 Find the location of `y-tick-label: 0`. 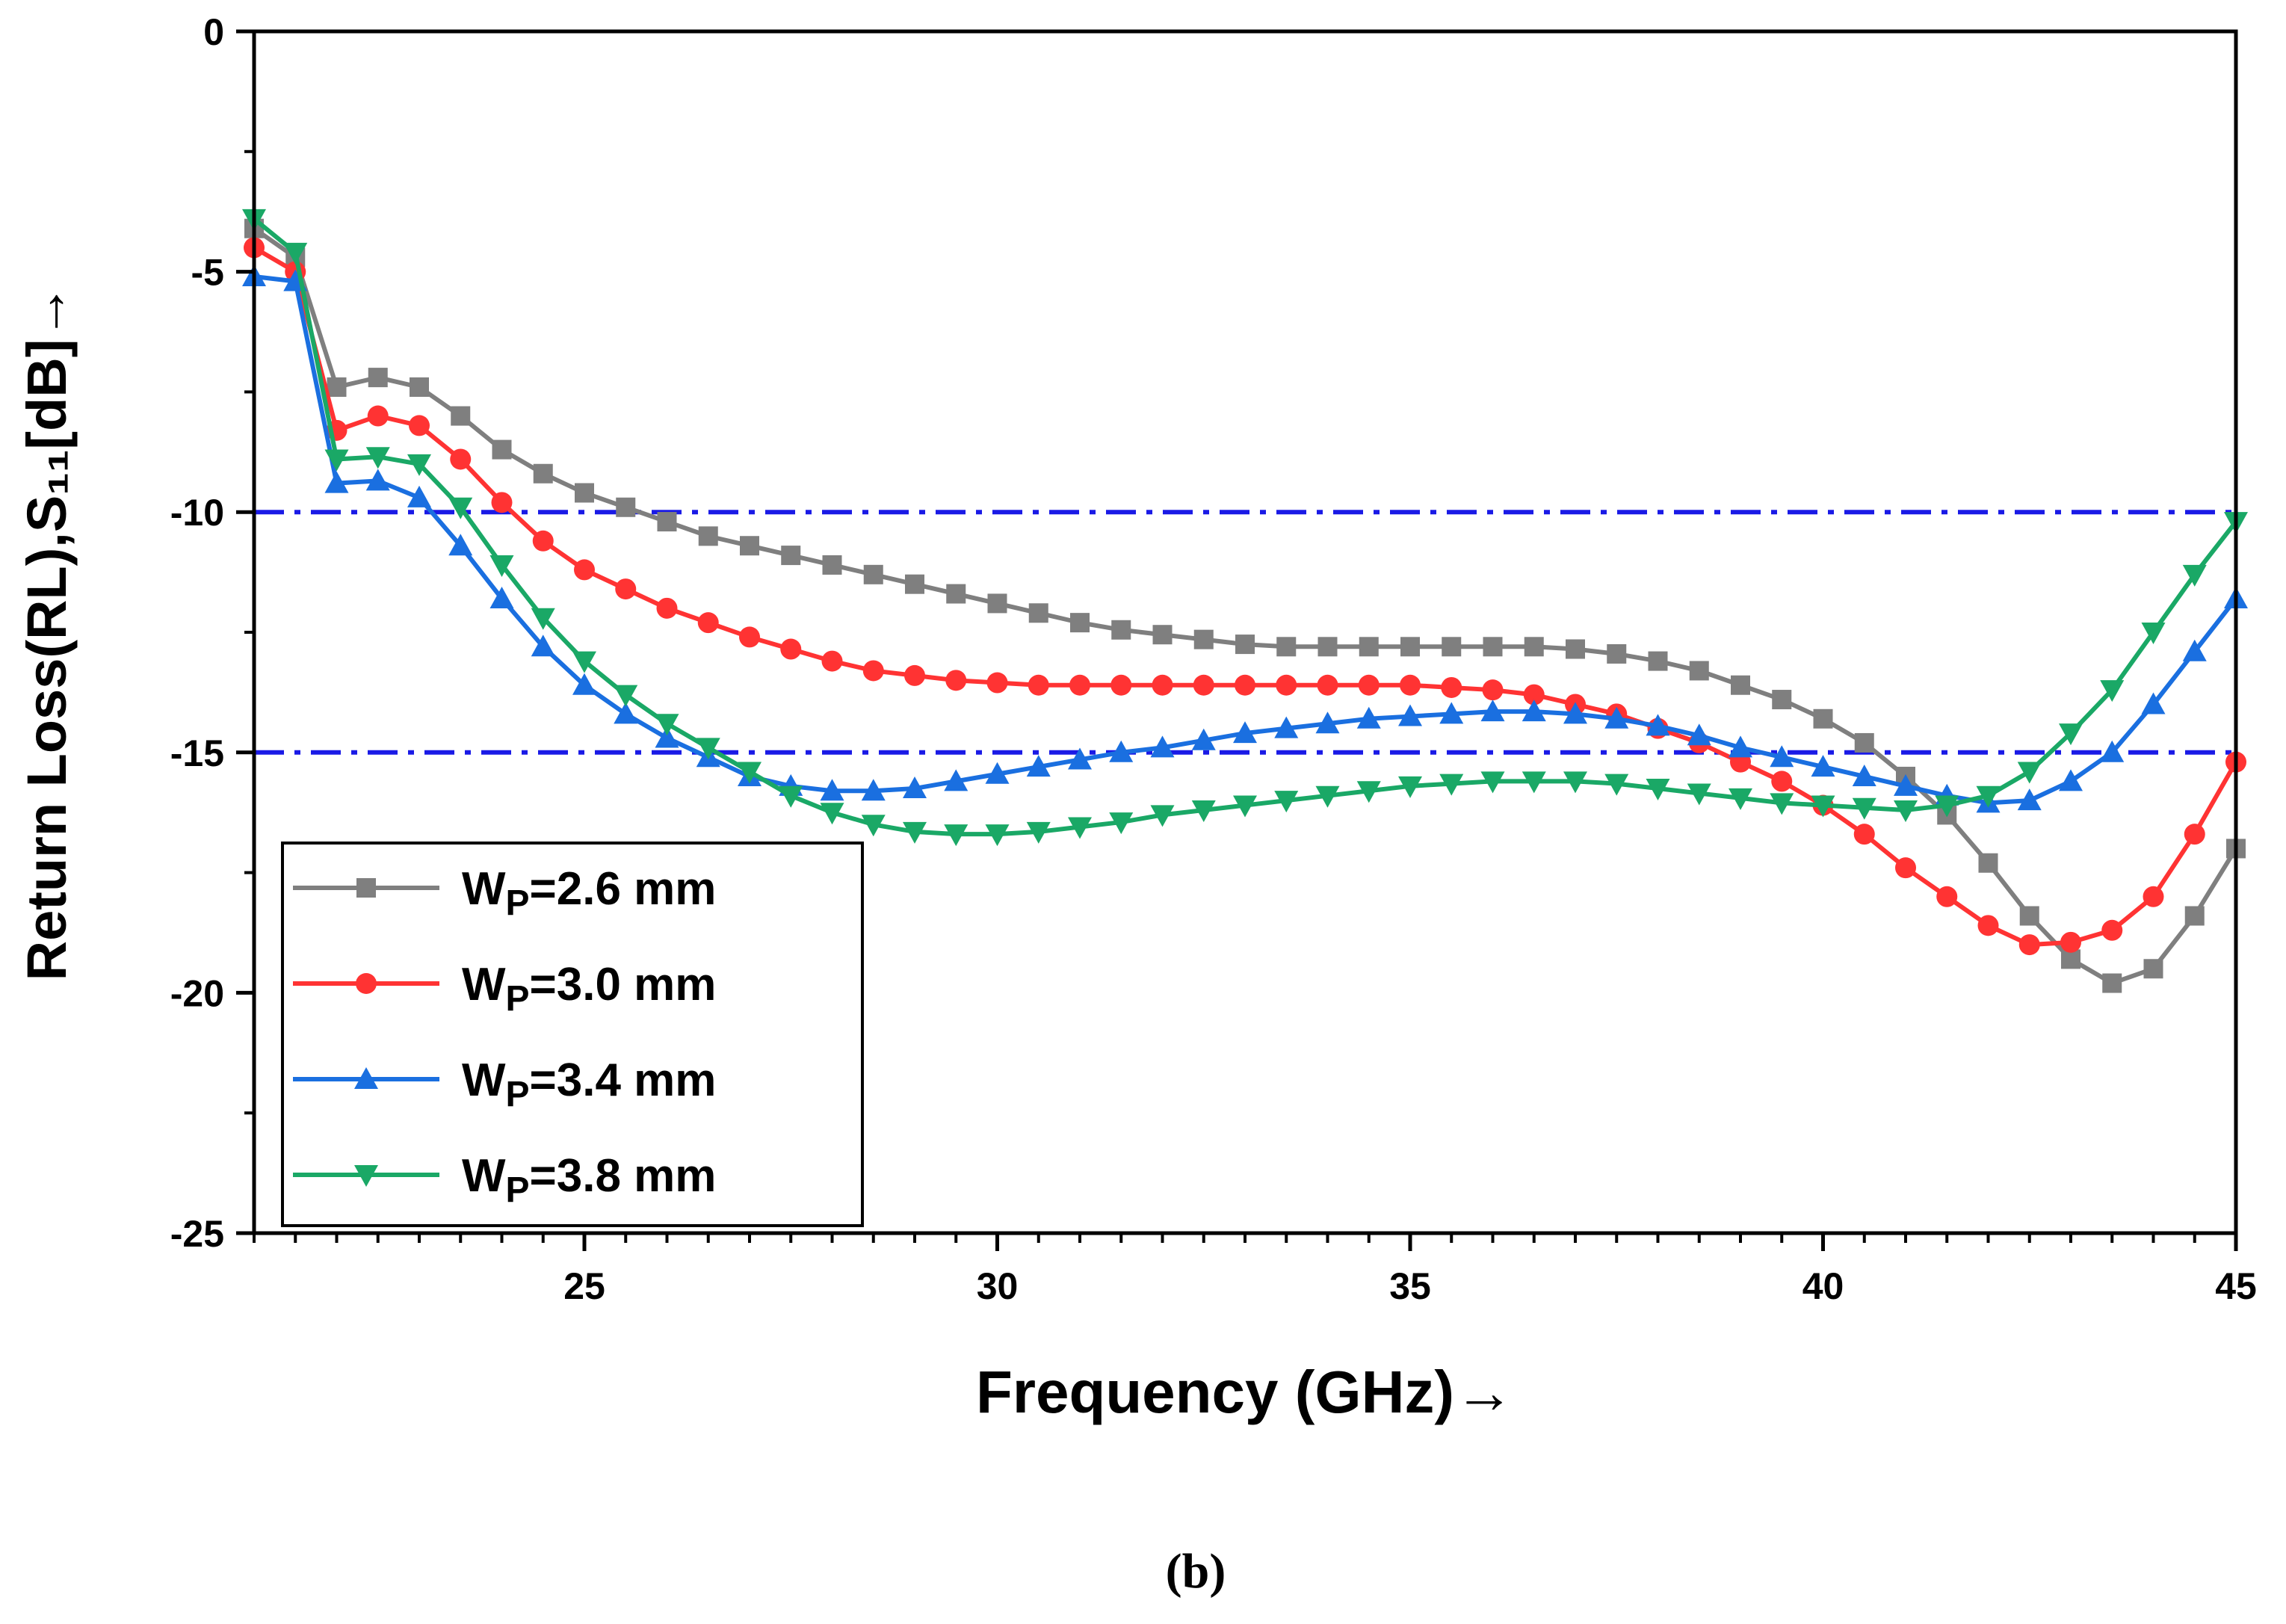

y-tick-label: 0 is located at coordinates (213, 32).